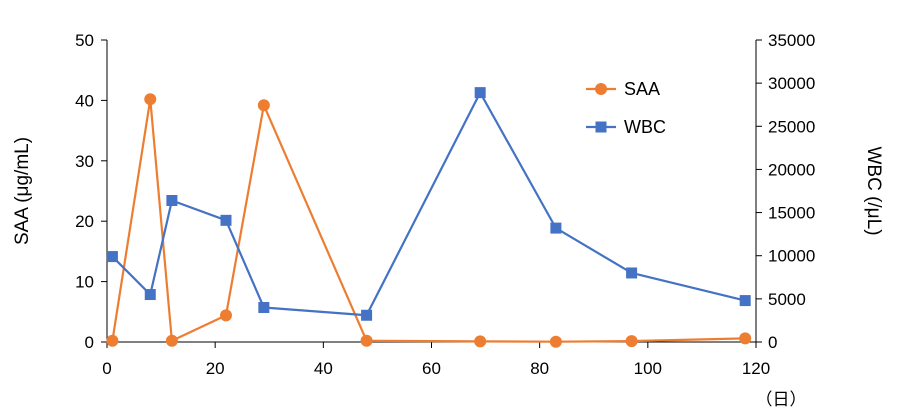 This screenshot has height=413, width=900. What do you see at coordinates (215, 368) in the screenshot?
I see `x-tick-label: 20` at bounding box center [215, 368].